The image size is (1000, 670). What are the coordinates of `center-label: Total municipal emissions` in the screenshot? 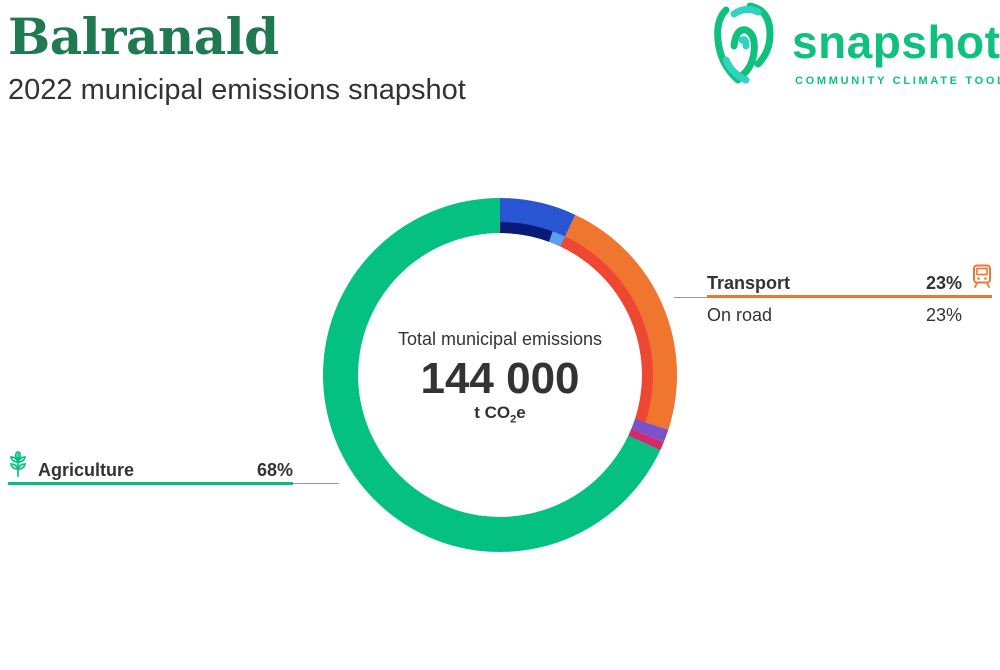 It's located at (500, 339).